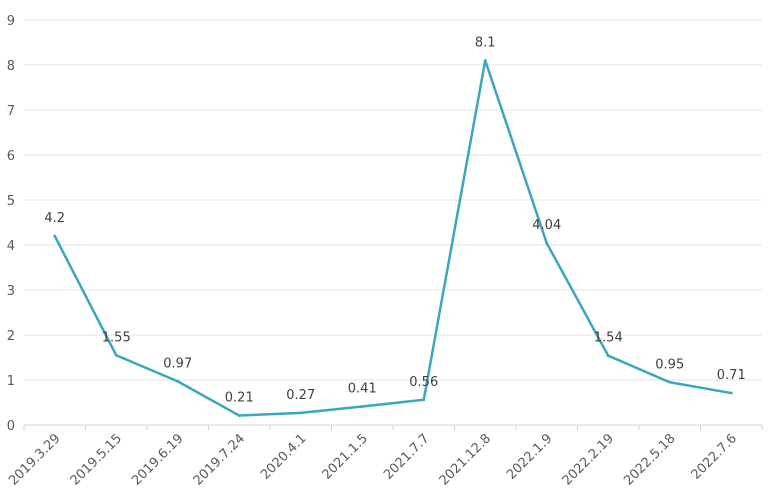 The width and height of the screenshot is (768, 501). Describe the element at coordinates (608, 338) in the screenshot. I see `data-label: 1.54` at that location.